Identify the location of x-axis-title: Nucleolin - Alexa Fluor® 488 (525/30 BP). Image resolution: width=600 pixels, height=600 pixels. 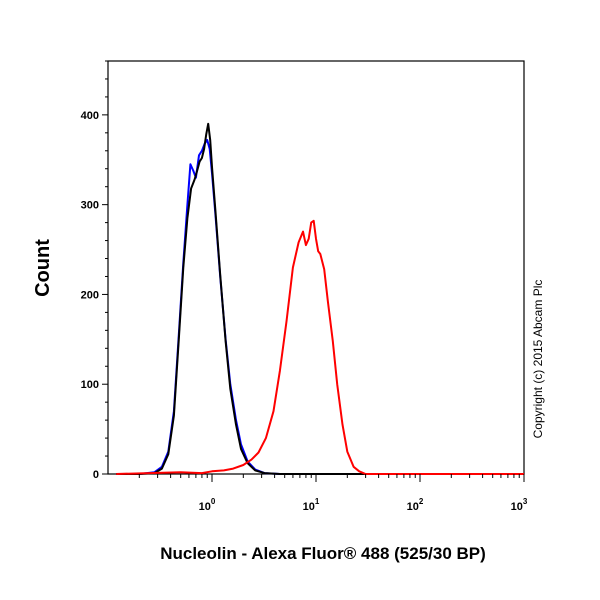
(323, 553).